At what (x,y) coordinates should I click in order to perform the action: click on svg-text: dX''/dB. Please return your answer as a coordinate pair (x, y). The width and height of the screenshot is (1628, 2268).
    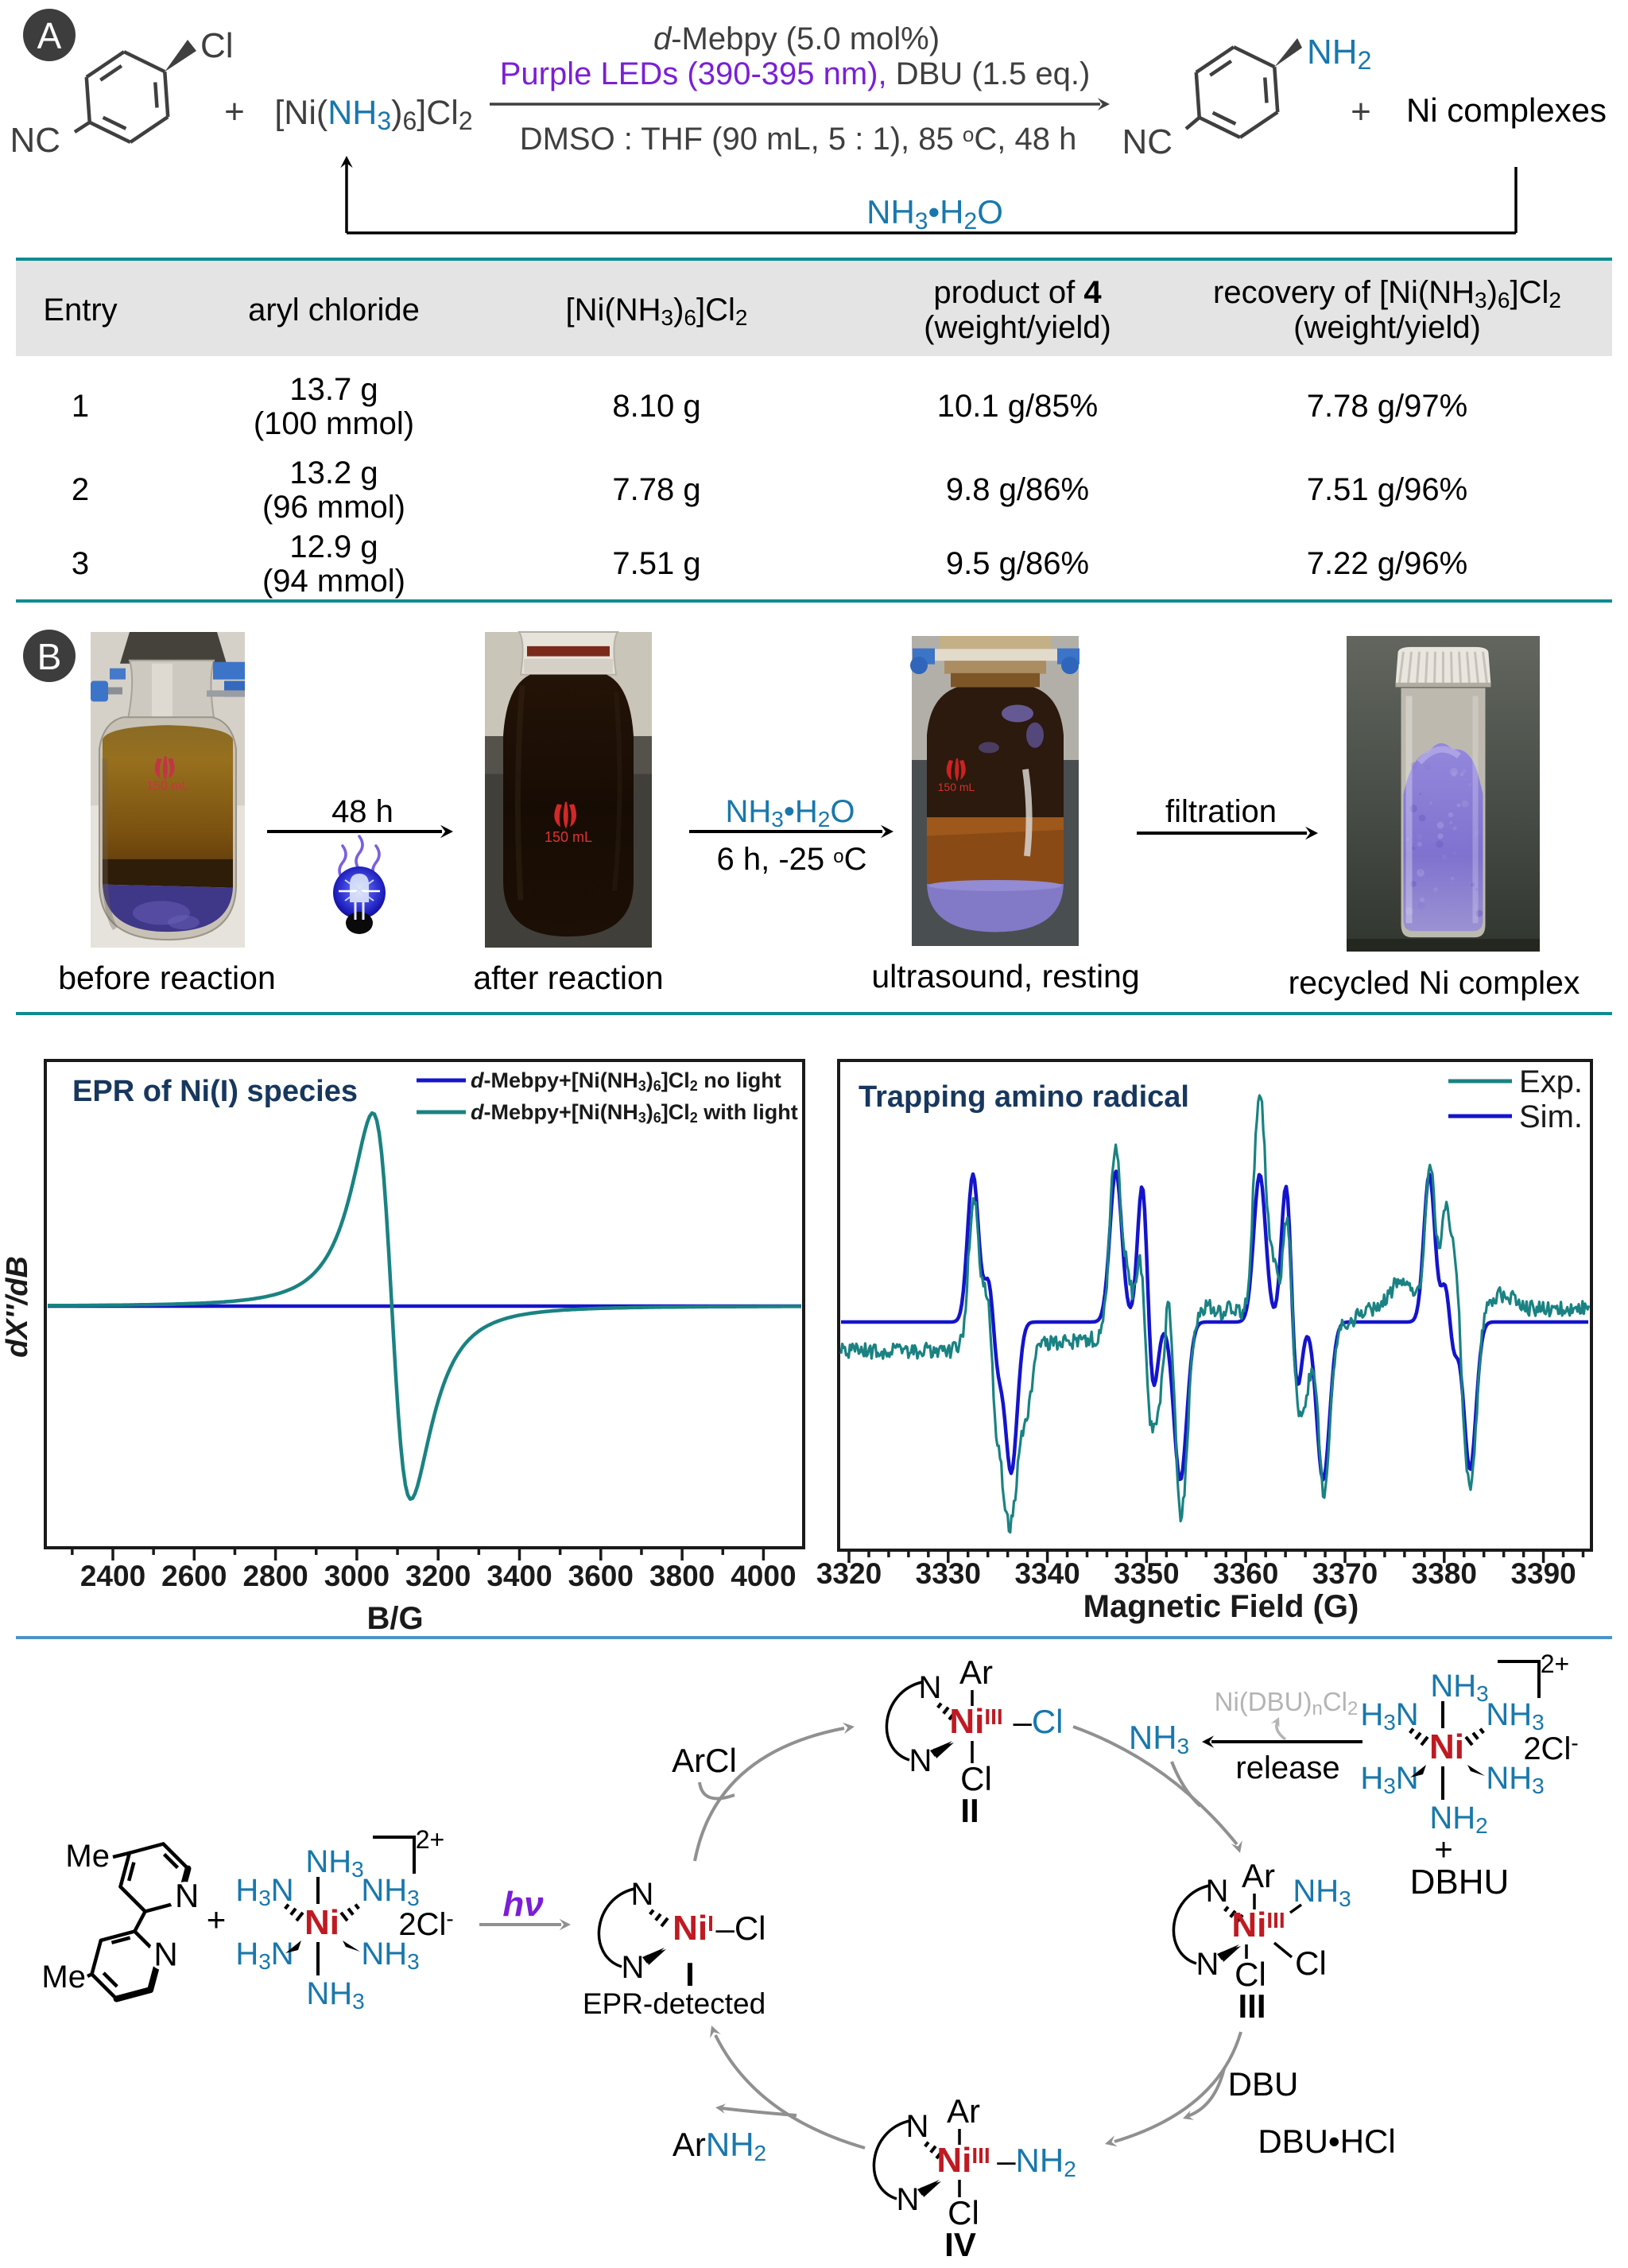
    Looking at the image, I should click on (17, 1307).